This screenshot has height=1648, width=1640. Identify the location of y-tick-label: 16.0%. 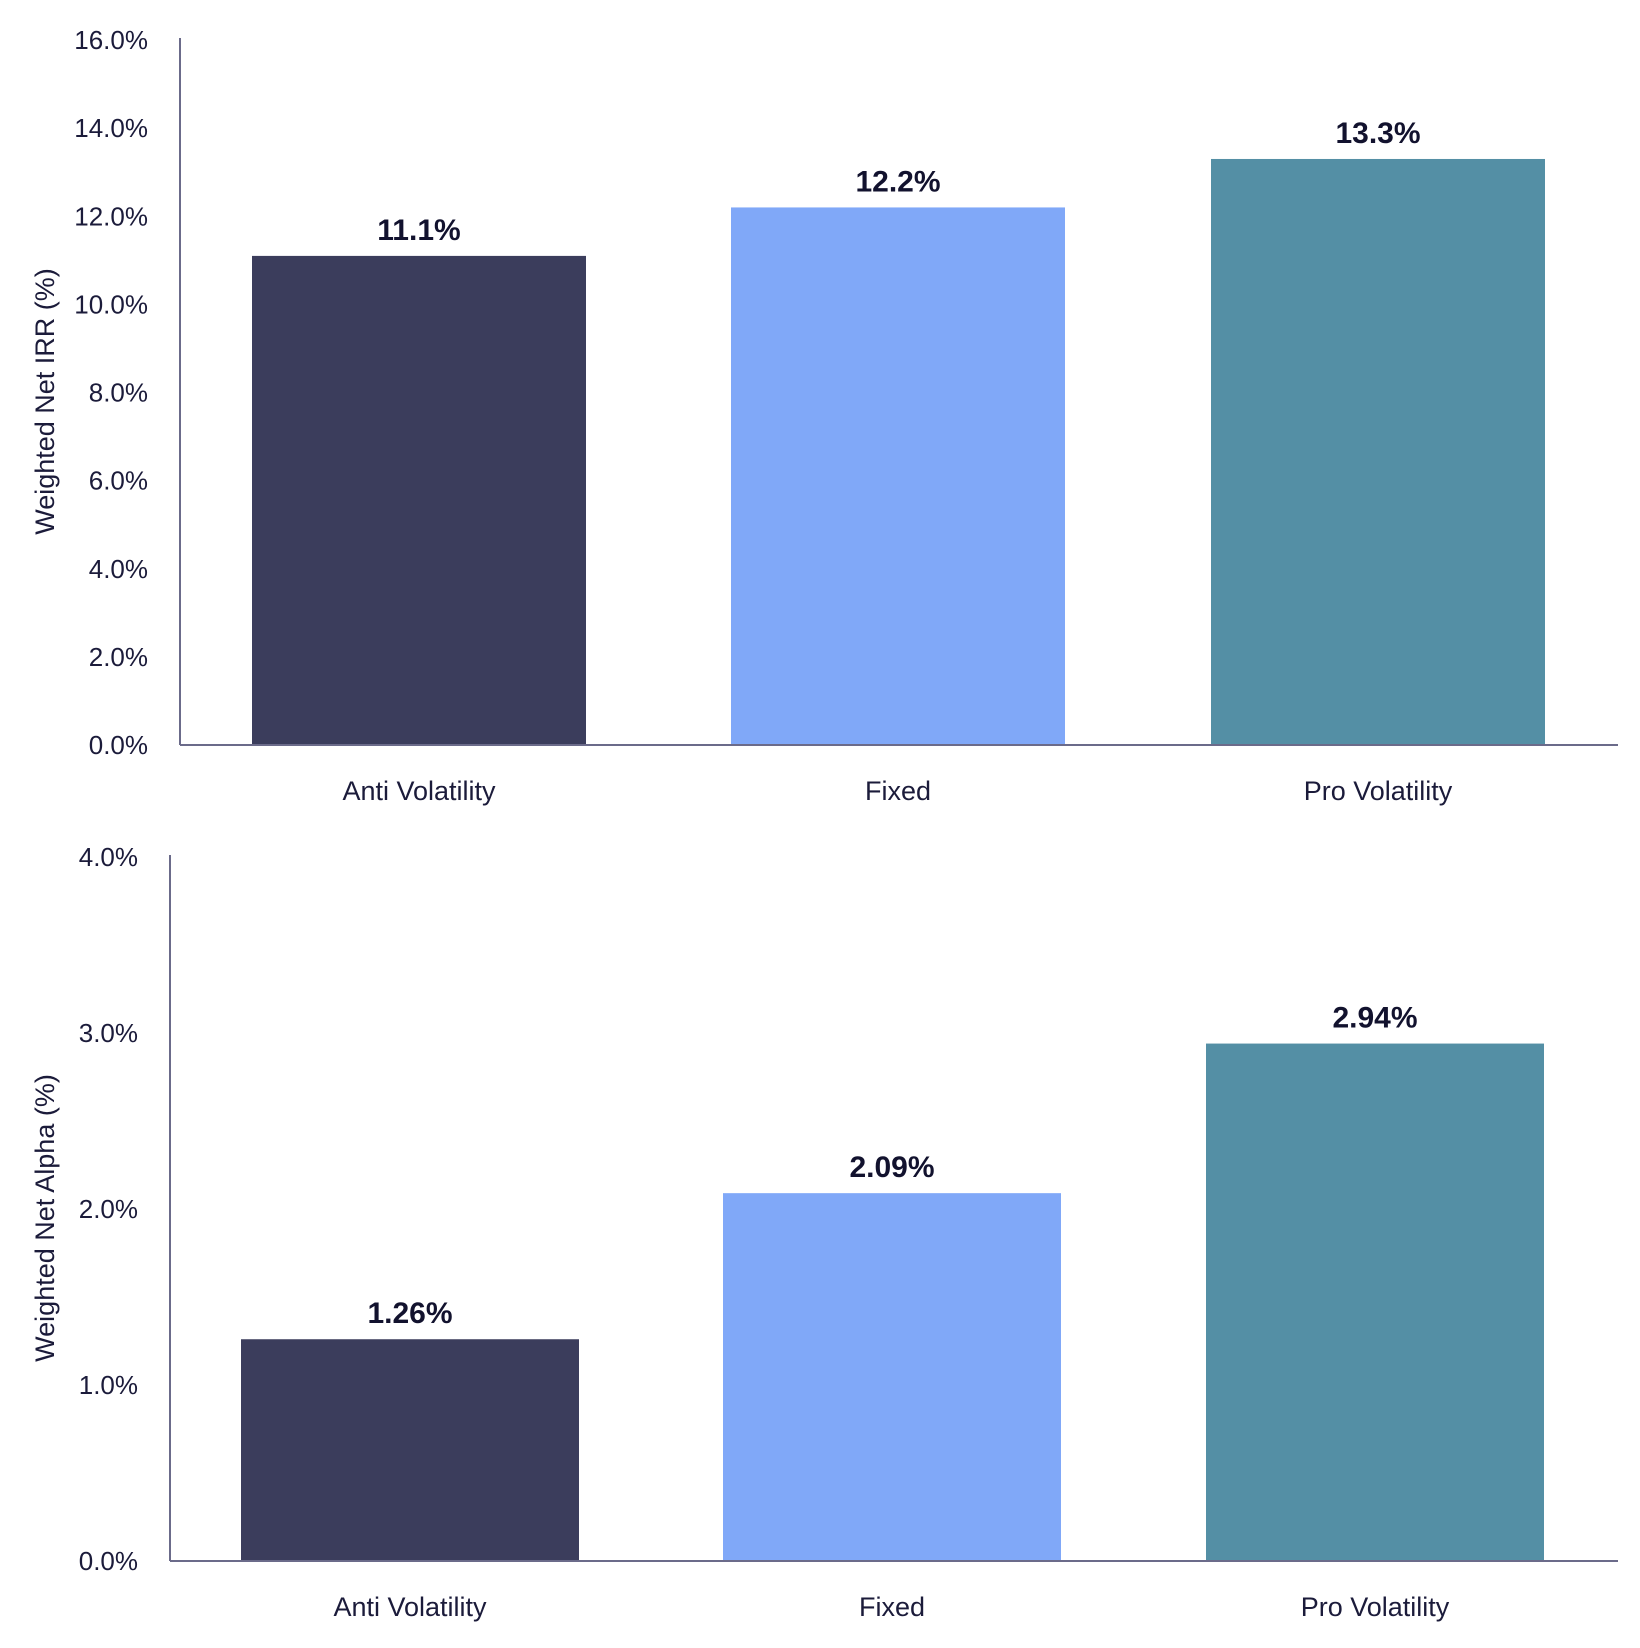
(111, 40).